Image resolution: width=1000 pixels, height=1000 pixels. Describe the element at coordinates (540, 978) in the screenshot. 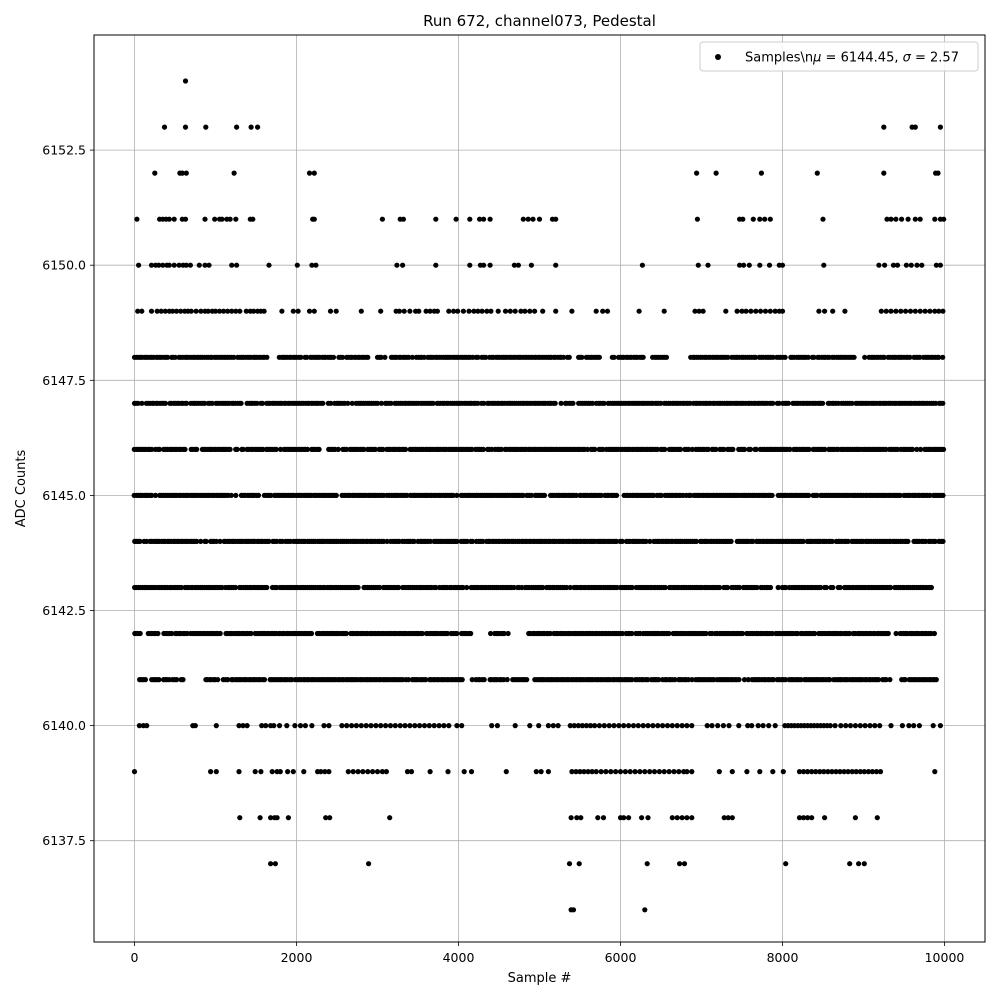

I see `x-axis-label: Sample #` at that location.